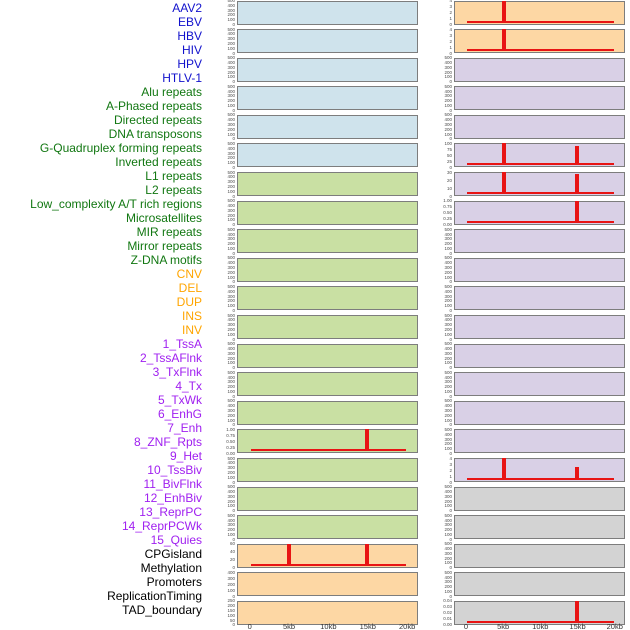 The width and height of the screenshot is (630, 630). I want to click on feature-label: 7_Enh, so click(184, 428).